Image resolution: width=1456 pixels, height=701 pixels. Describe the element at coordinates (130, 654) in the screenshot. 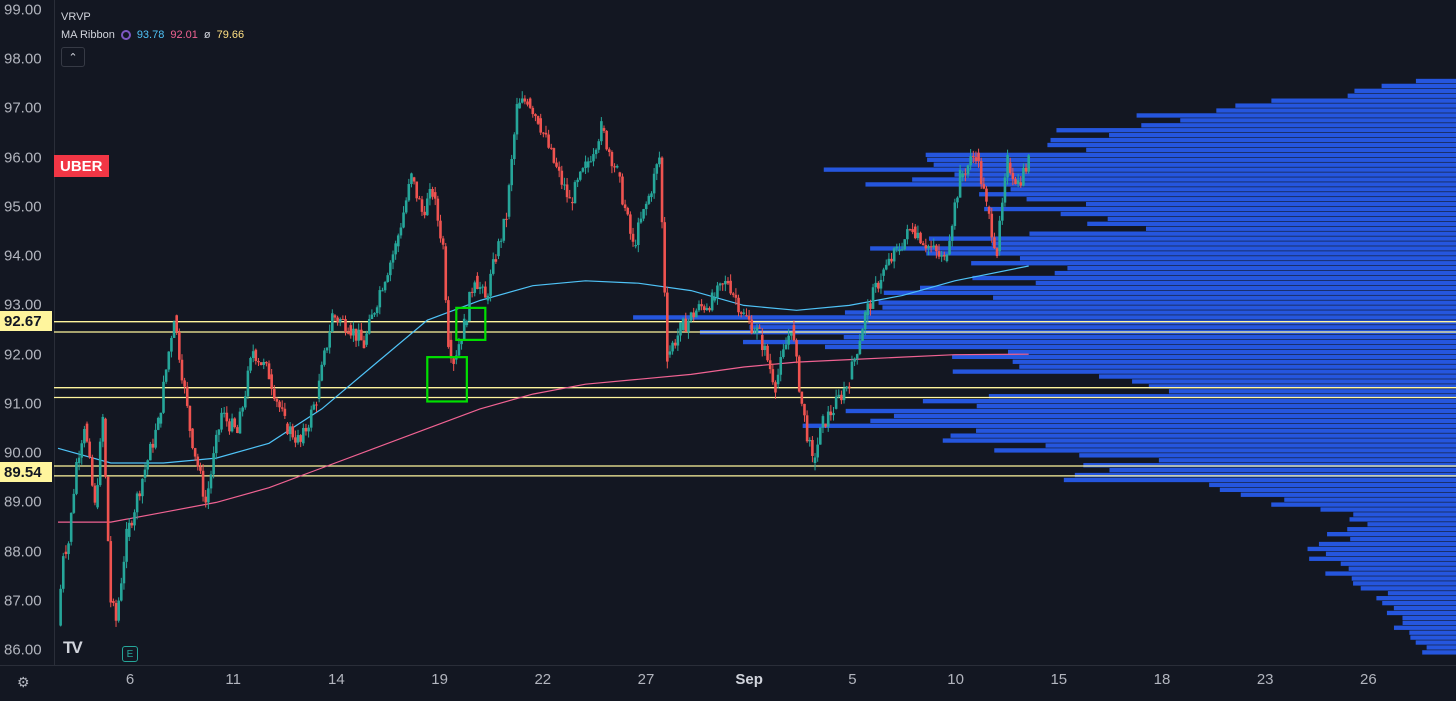

I see `earnings-marker-icon: E` at that location.